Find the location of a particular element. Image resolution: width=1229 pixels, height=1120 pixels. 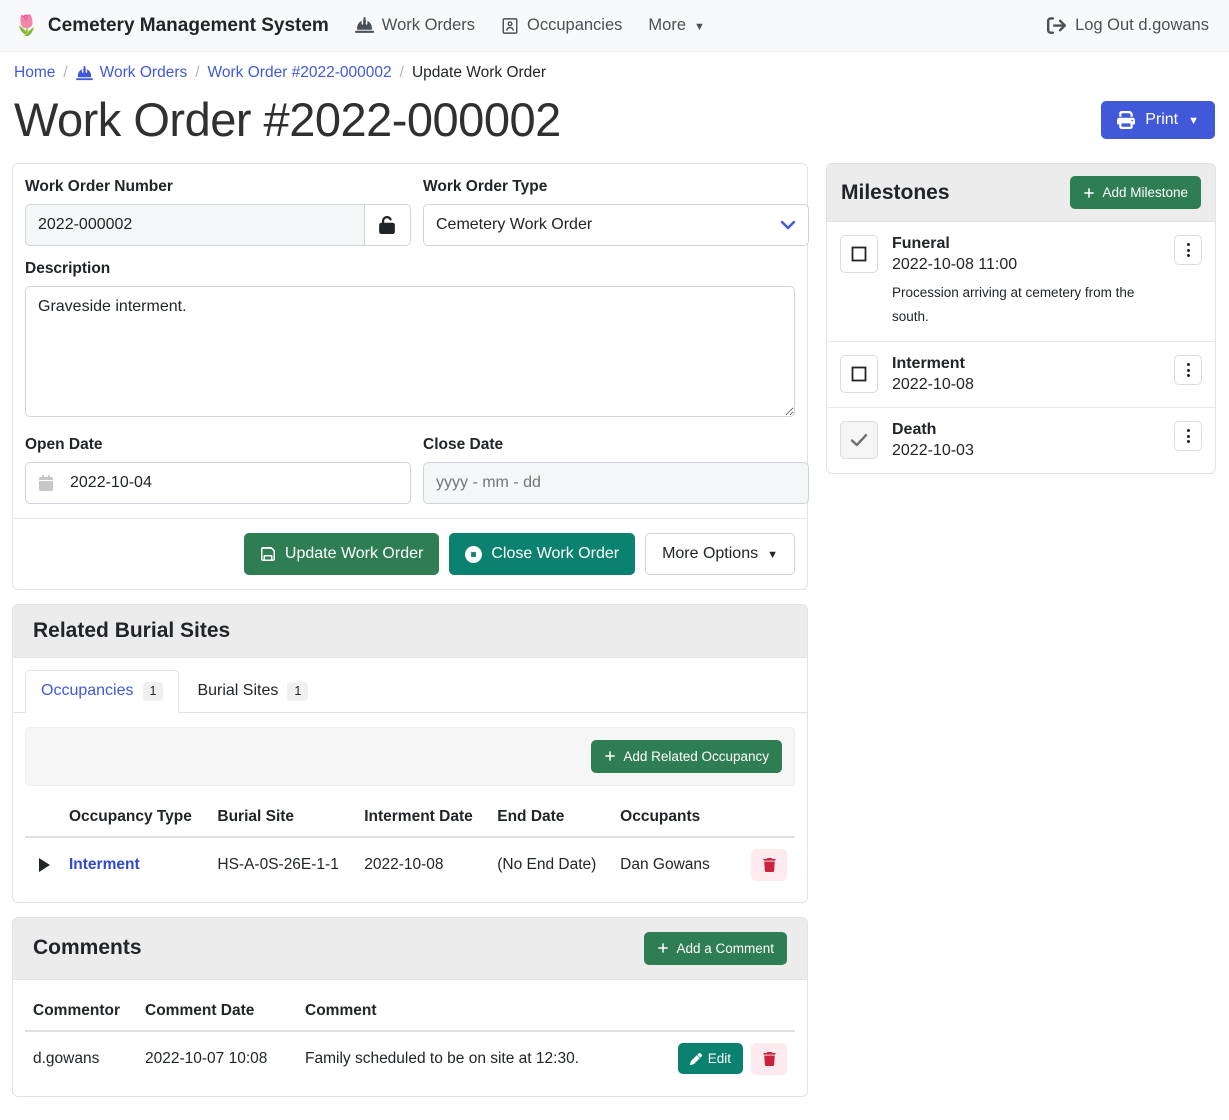

description-textarea: Graveside interment. is located at coordinates (410, 351).